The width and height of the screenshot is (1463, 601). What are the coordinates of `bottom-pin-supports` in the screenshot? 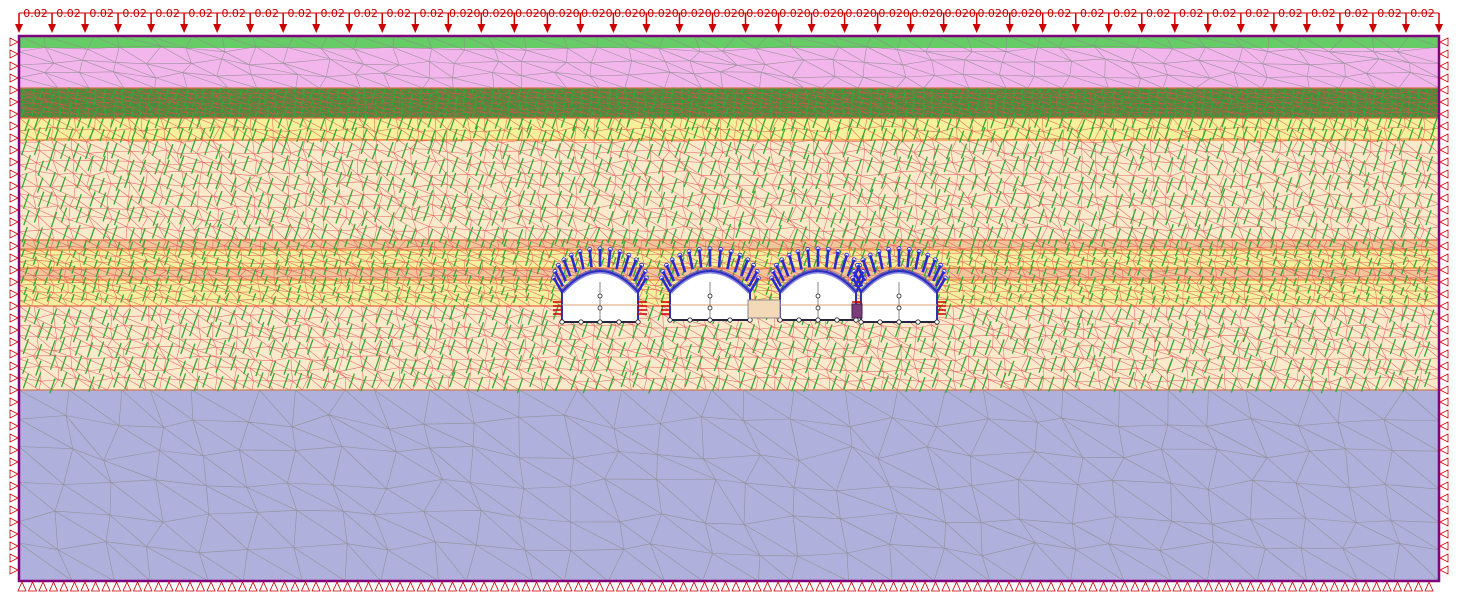 It's located at (725, 586).